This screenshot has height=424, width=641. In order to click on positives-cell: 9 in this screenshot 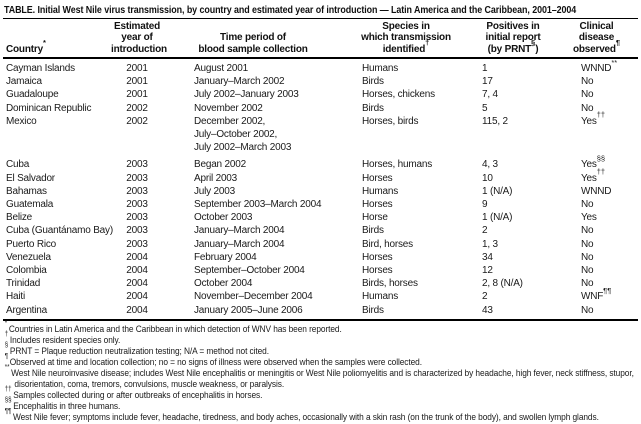, I will do `click(485, 204)`.